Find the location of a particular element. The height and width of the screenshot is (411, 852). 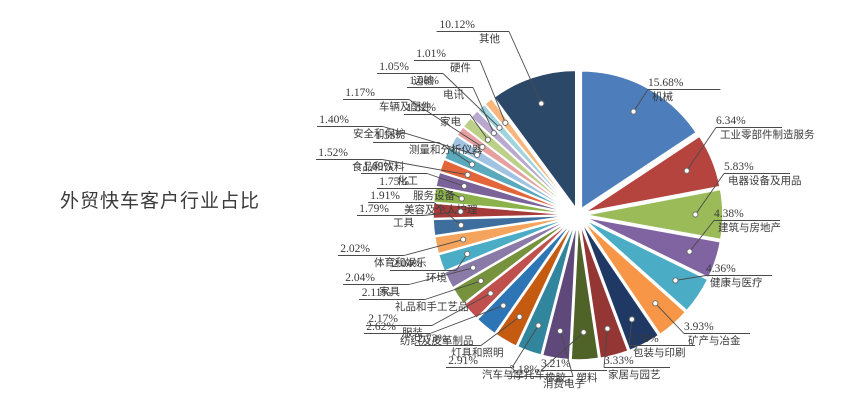

slice-percent-label: 2.62% is located at coordinates (381, 327).